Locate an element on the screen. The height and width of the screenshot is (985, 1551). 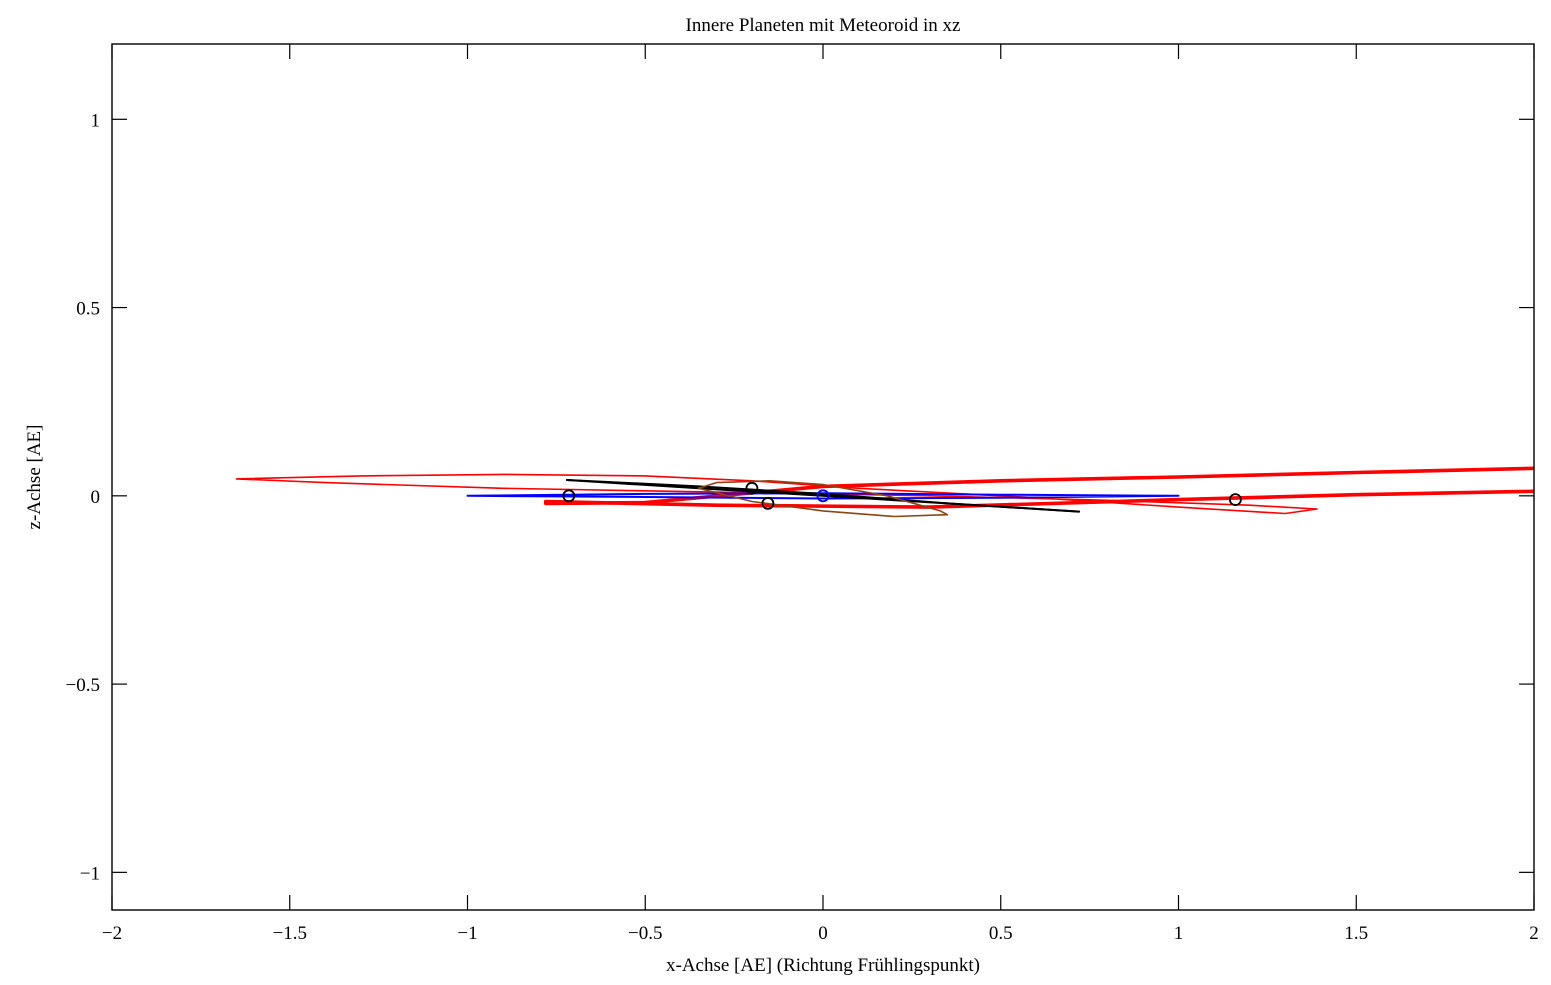
x-tick-label: 0 is located at coordinates (823, 933).